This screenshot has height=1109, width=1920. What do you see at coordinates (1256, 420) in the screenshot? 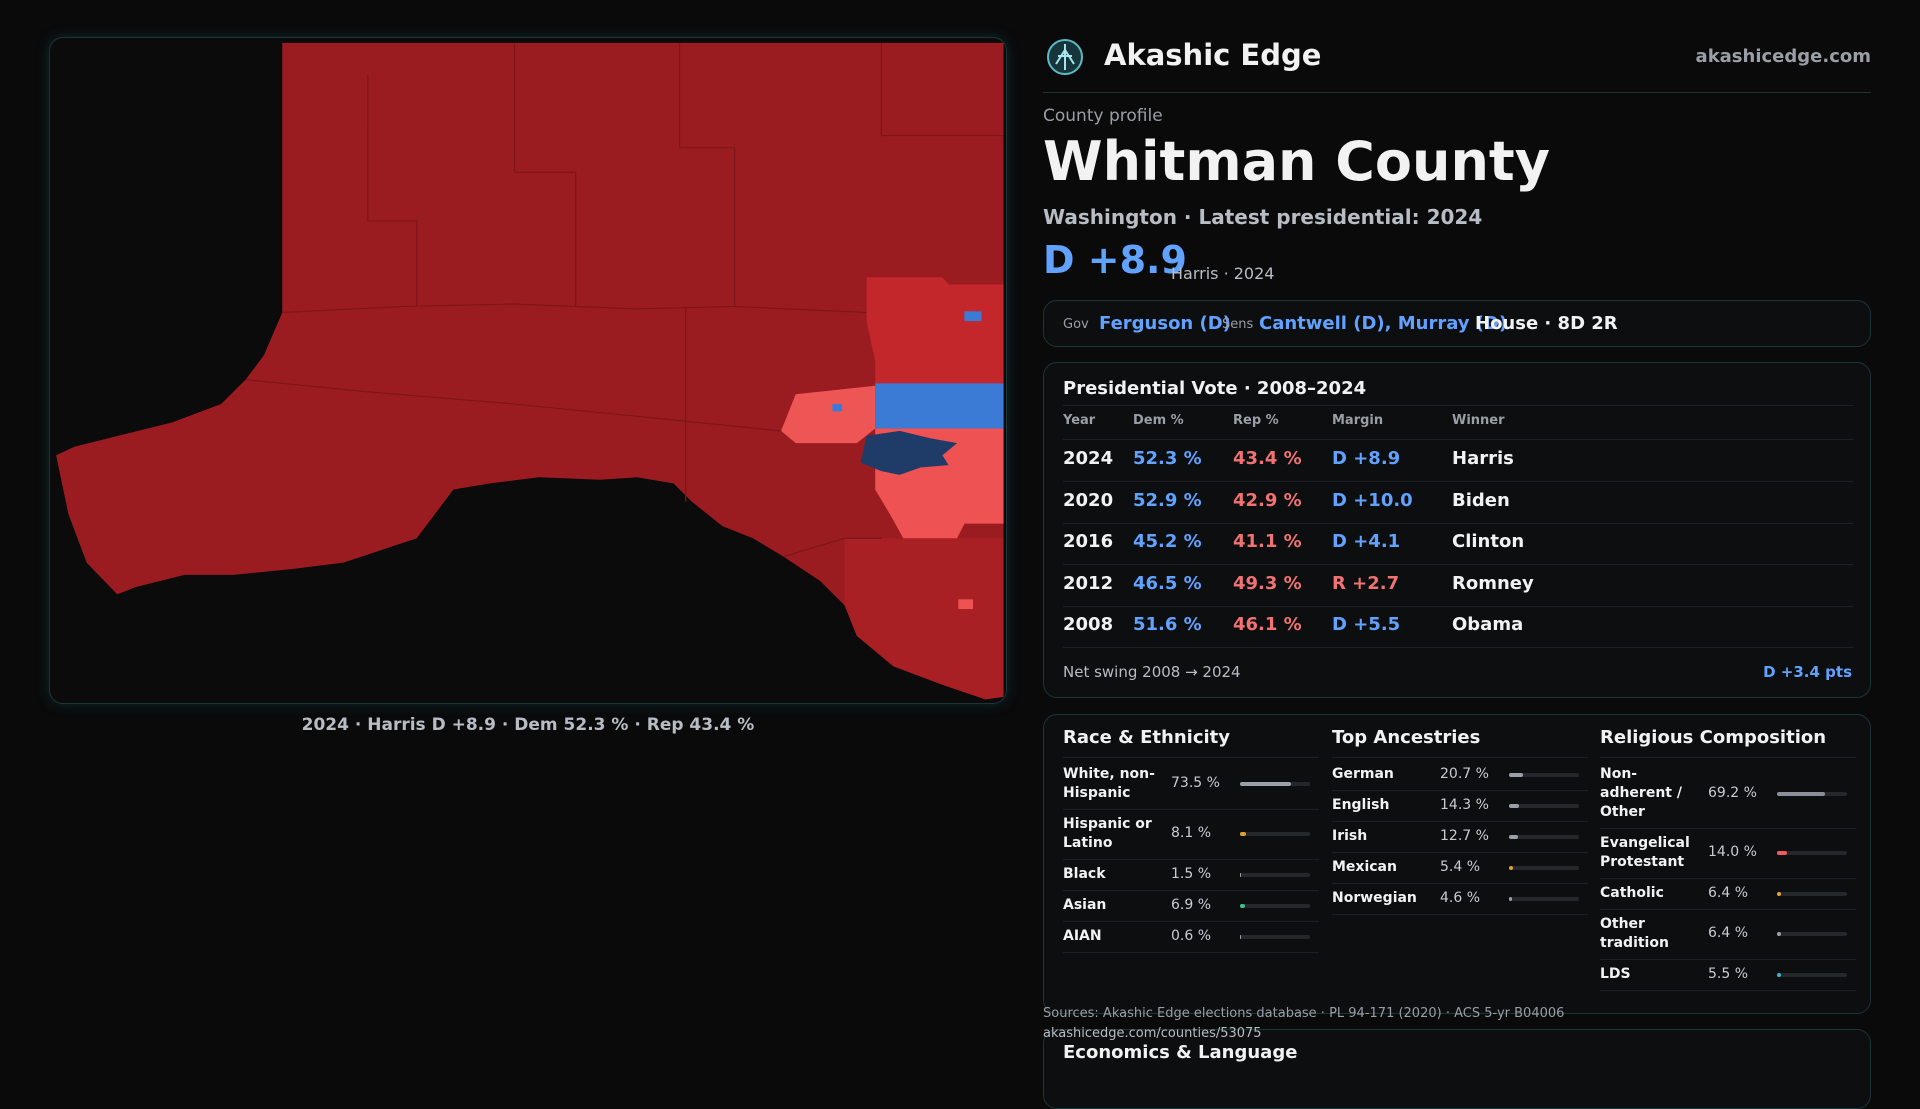
I see `column-header: Rep %` at bounding box center [1256, 420].